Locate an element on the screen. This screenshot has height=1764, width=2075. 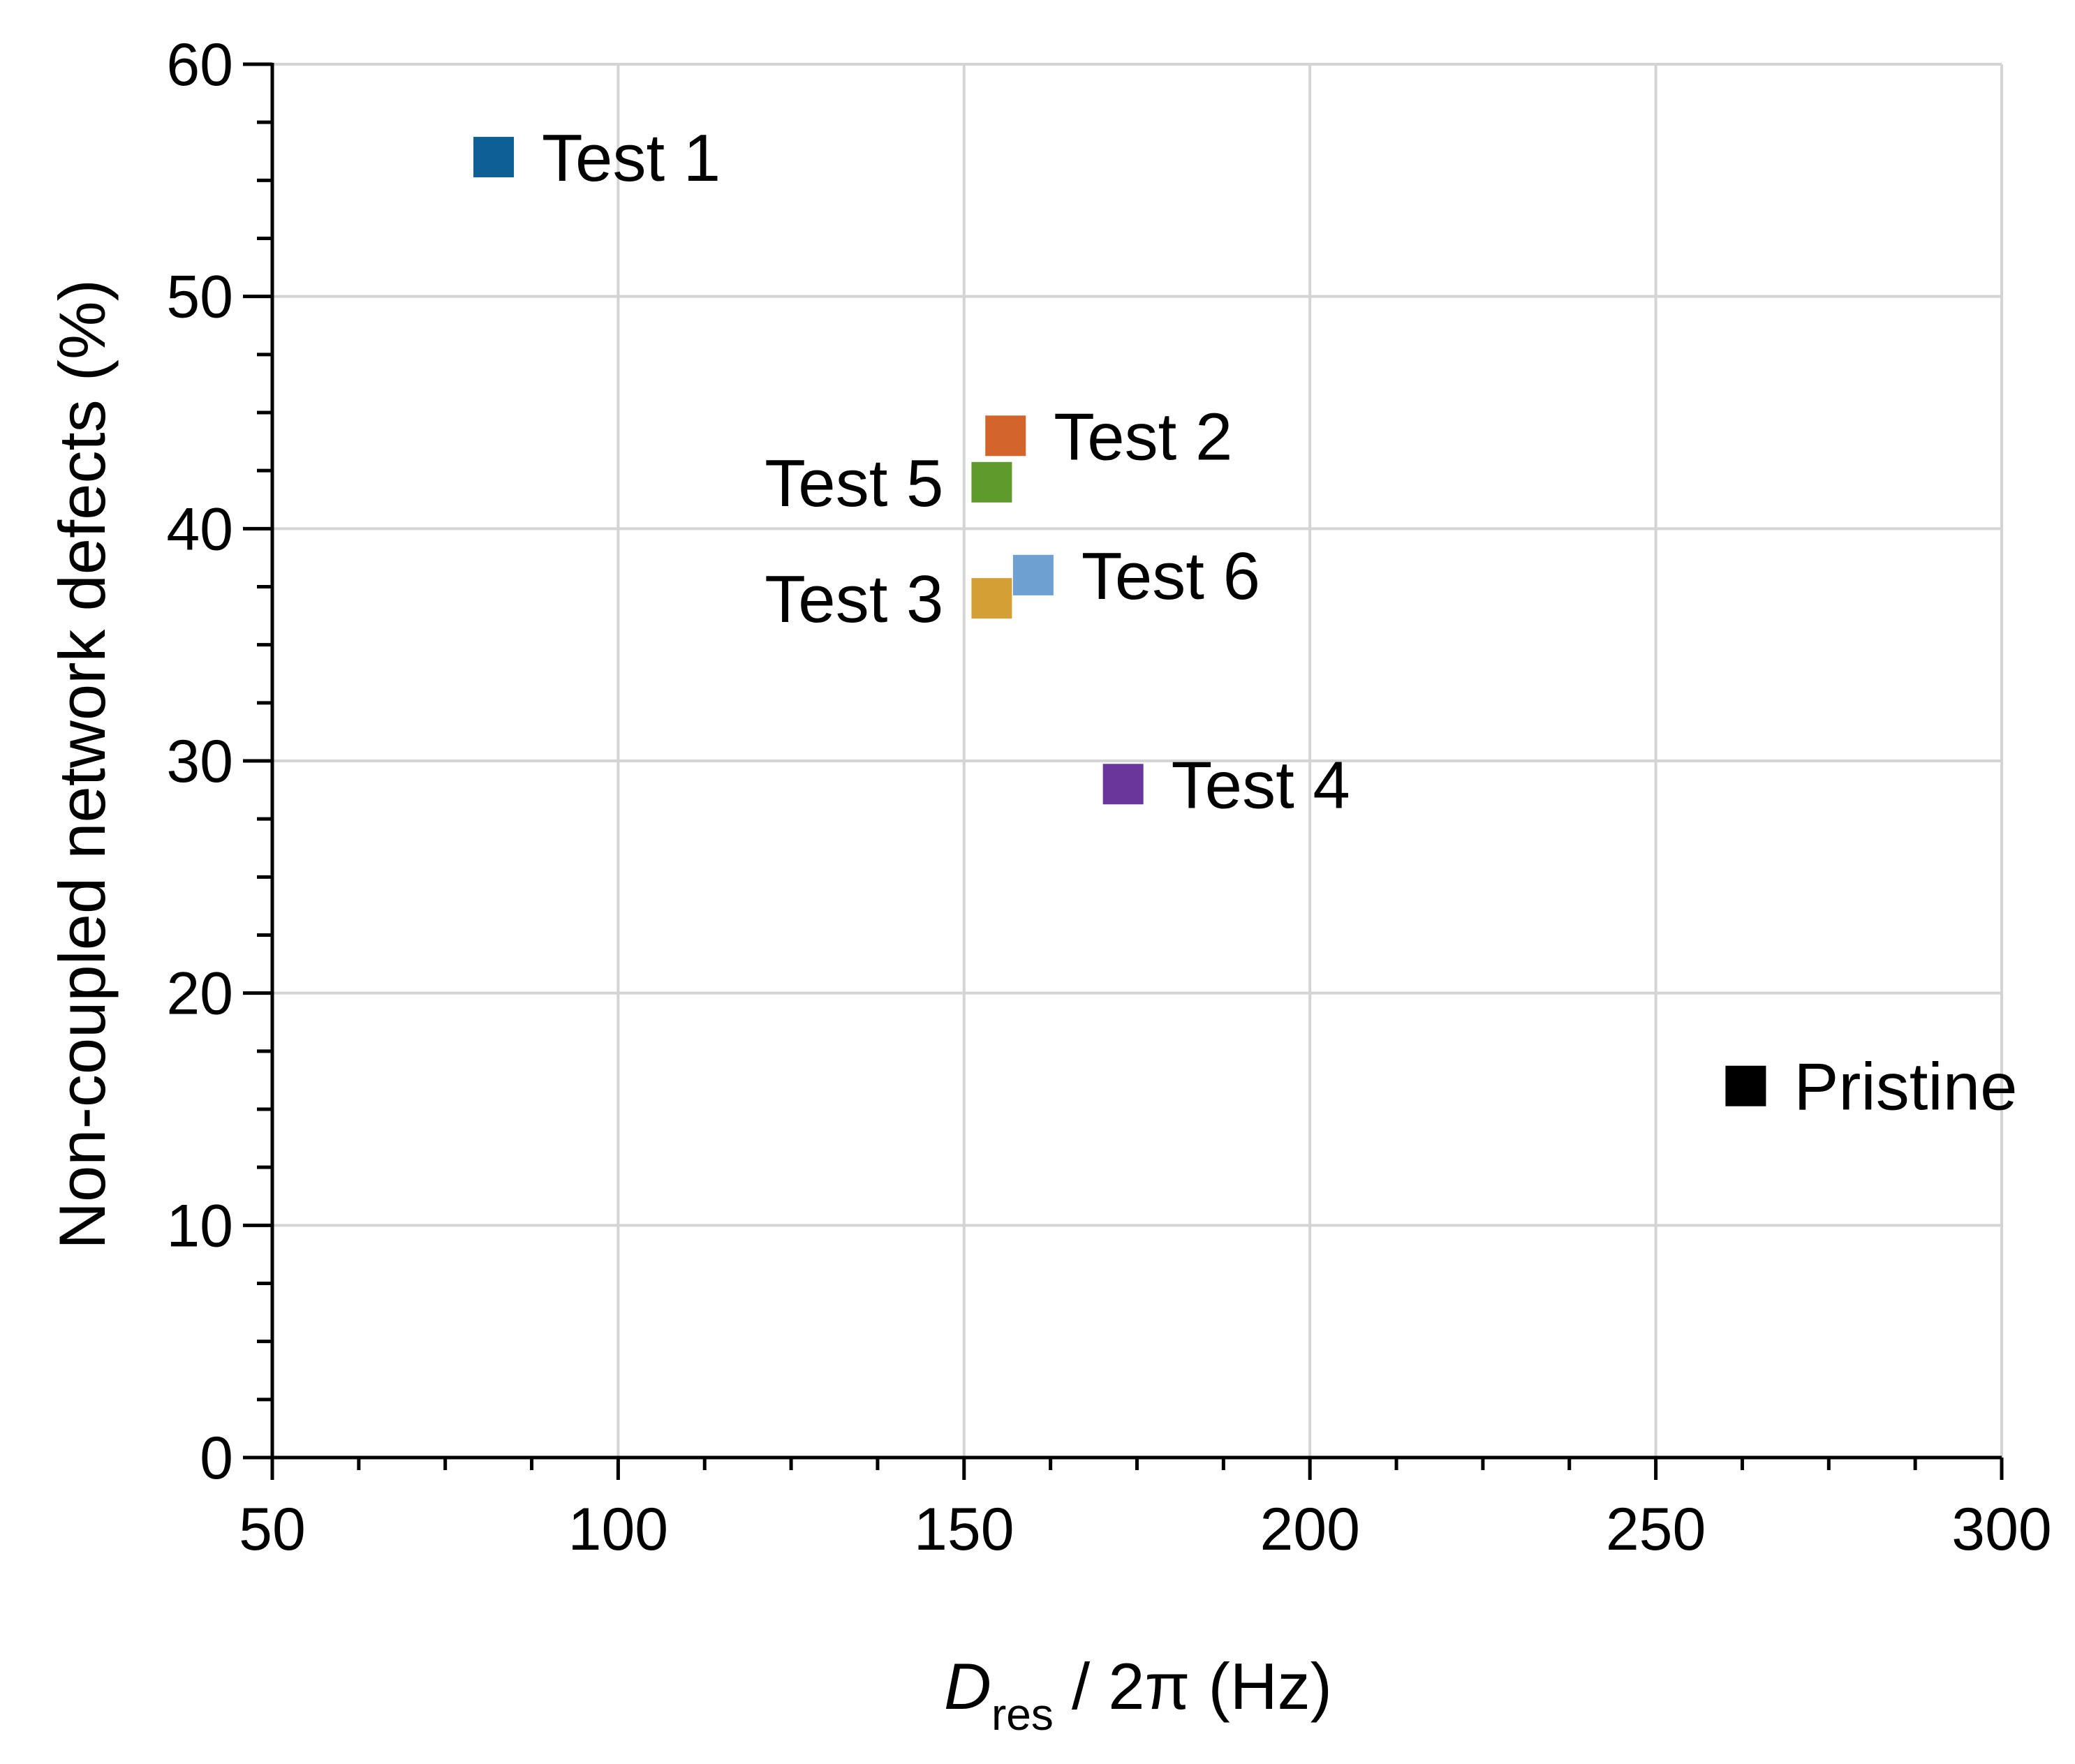
y-tick-label: 40 is located at coordinates (199, 529).